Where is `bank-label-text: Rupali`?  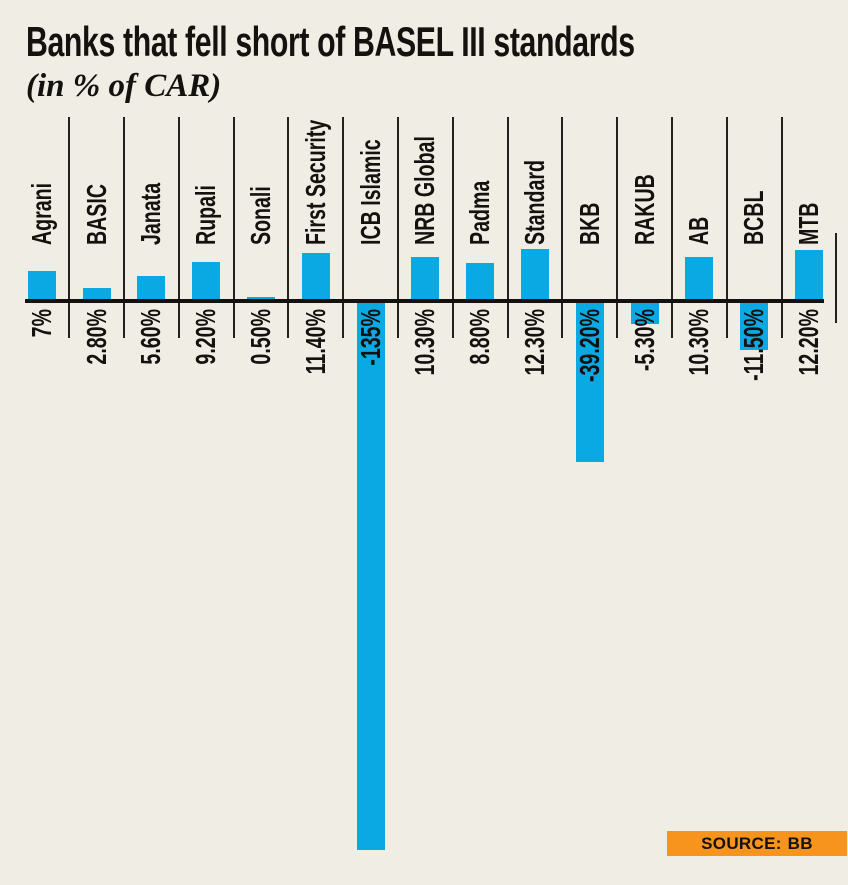
bank-label-text: Rupali is located at coordinates (206, 215).